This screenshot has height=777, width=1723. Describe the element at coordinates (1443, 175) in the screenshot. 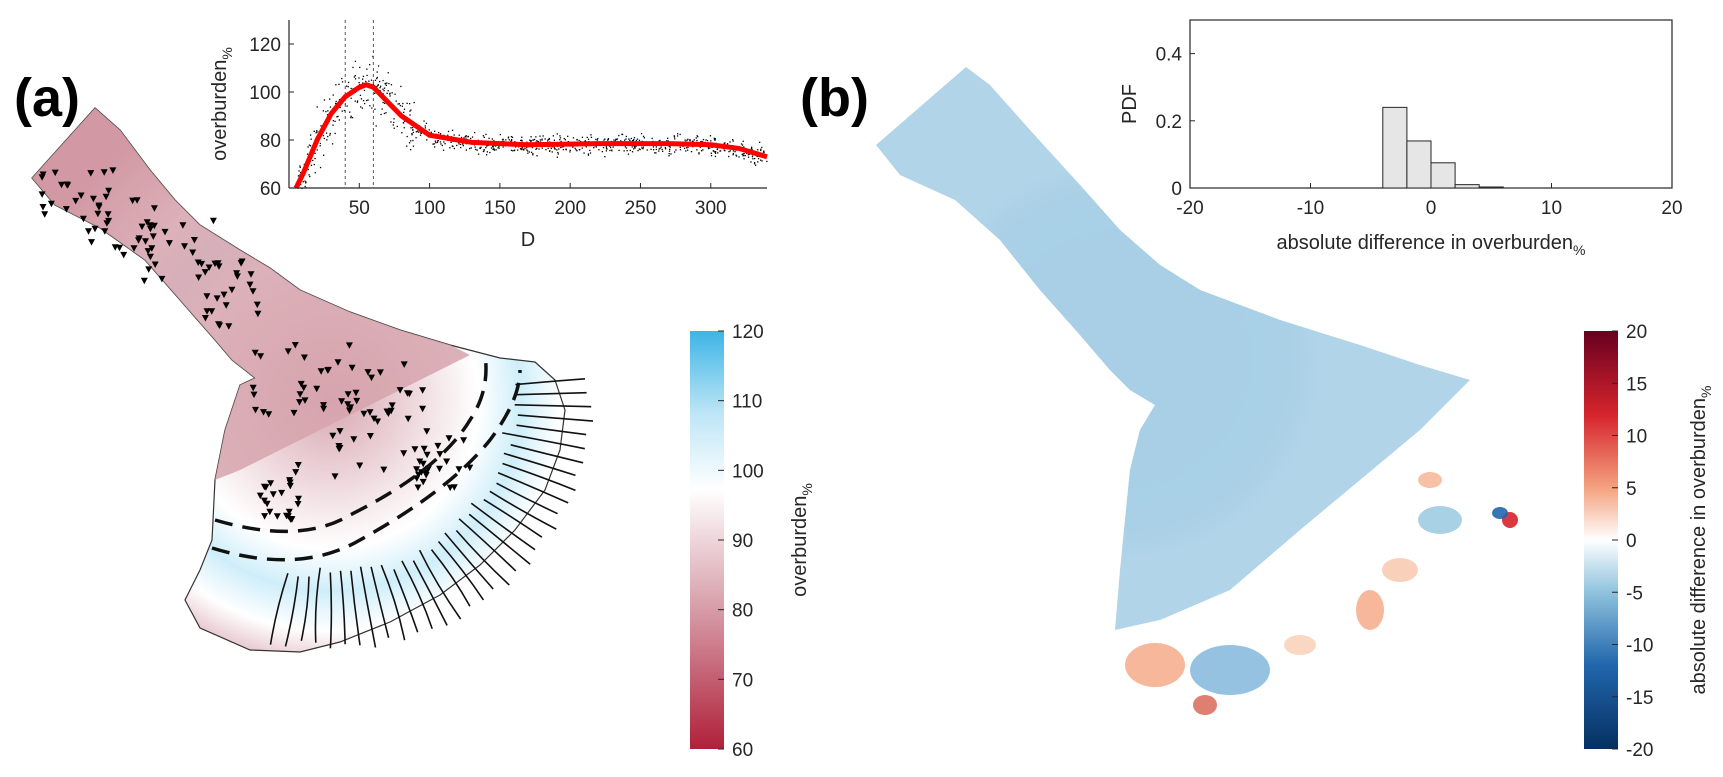

I see `histogram-bar` at that location.